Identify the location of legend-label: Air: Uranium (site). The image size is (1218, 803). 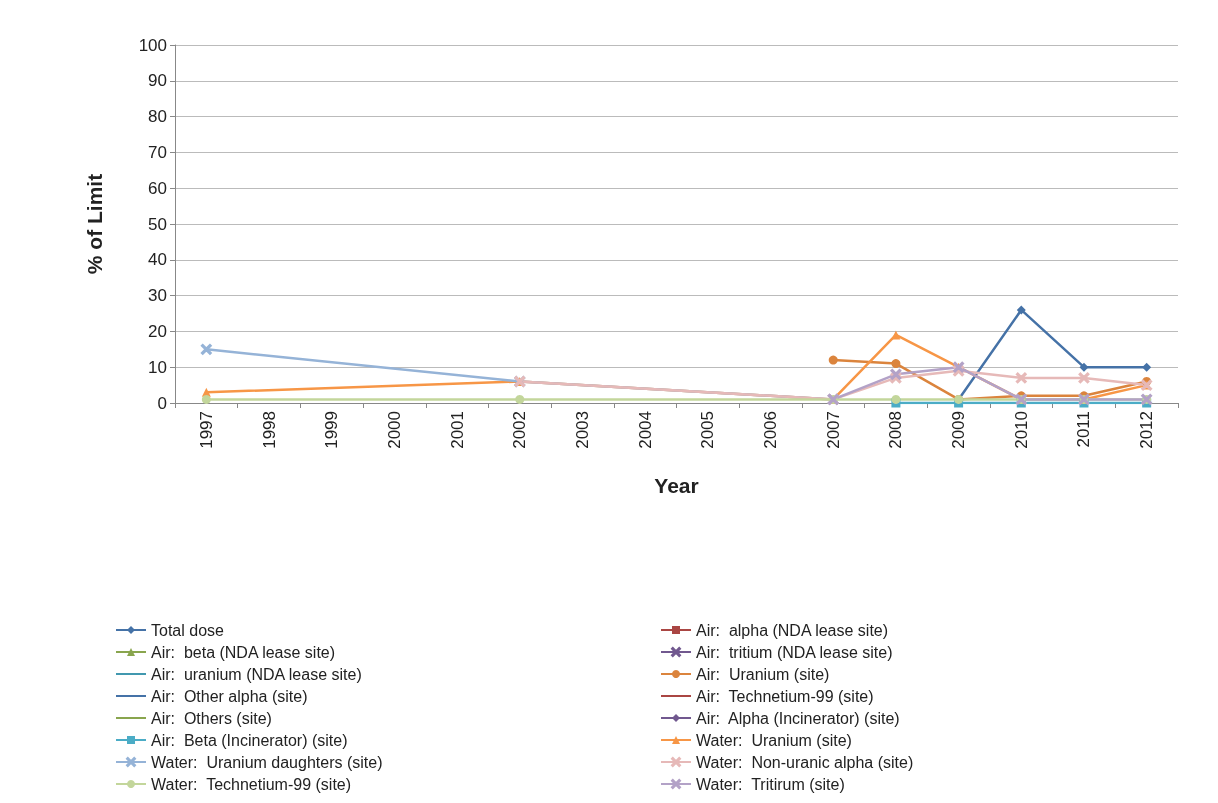
(763, 674).